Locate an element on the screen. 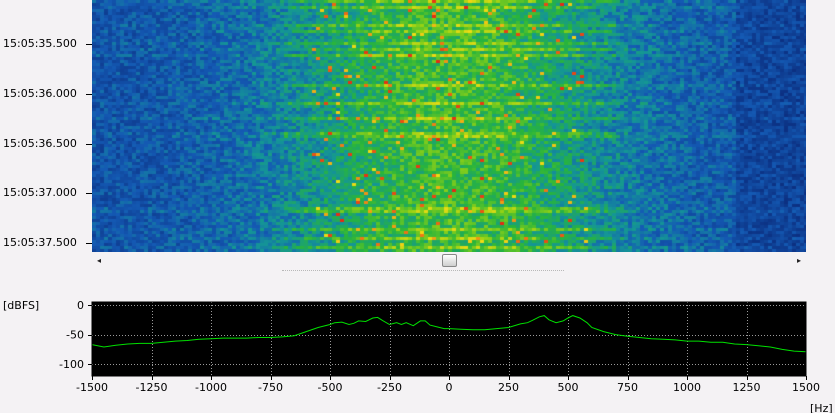 The height and width of the screenshot is (413, 835). y-tick-label: -50 is located at coordinates (75, 335).